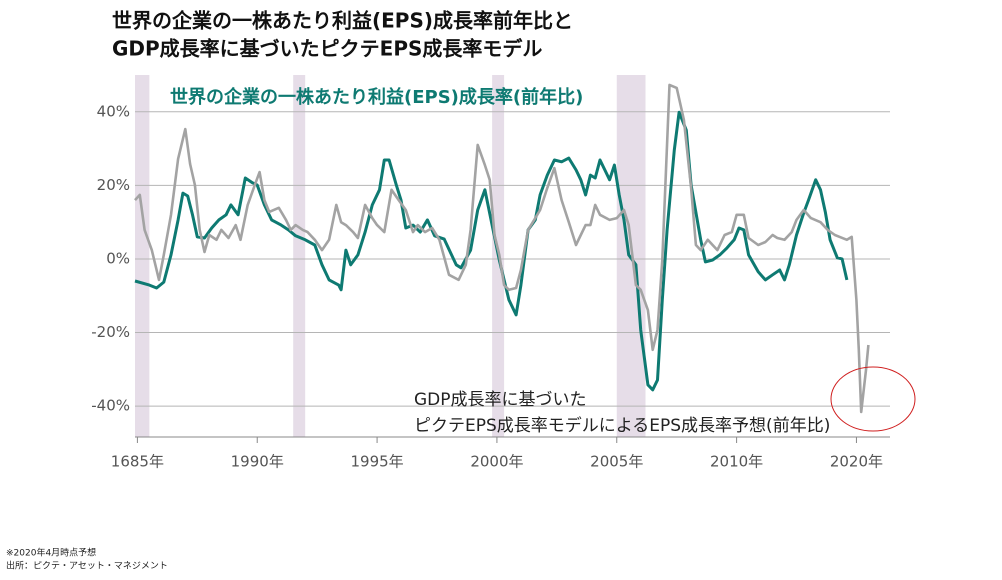  What do you see at coordinates (622, 425) in the screenshot?
I see `annotation: ピクテEPS成長率モデルによるEPS成長率予想(前年比)` at bounding box center [622, 425].